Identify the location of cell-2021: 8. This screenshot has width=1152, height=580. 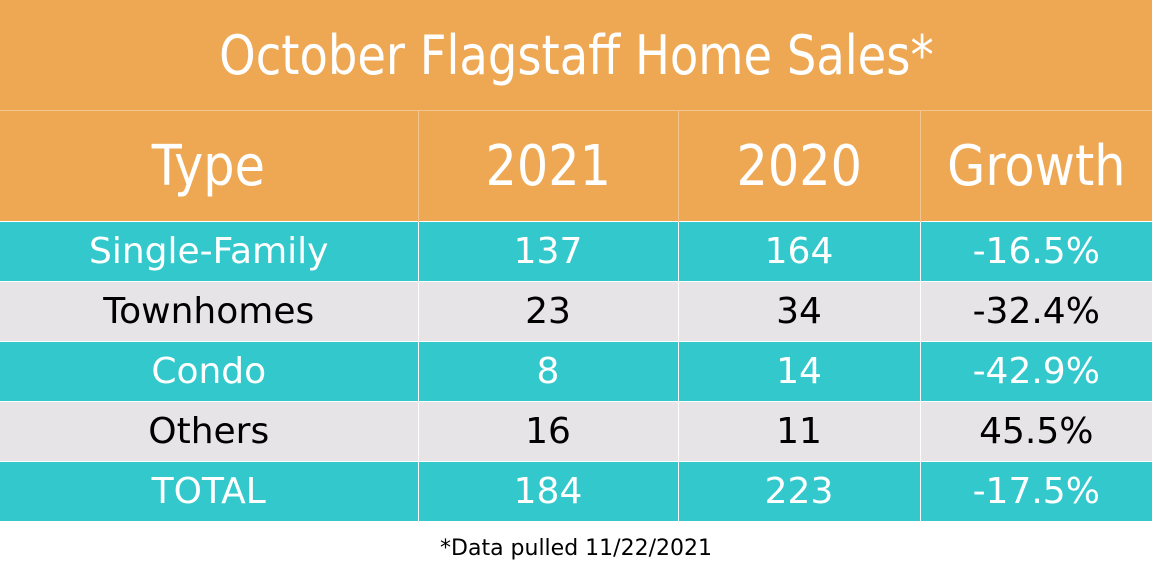
(547, 371).